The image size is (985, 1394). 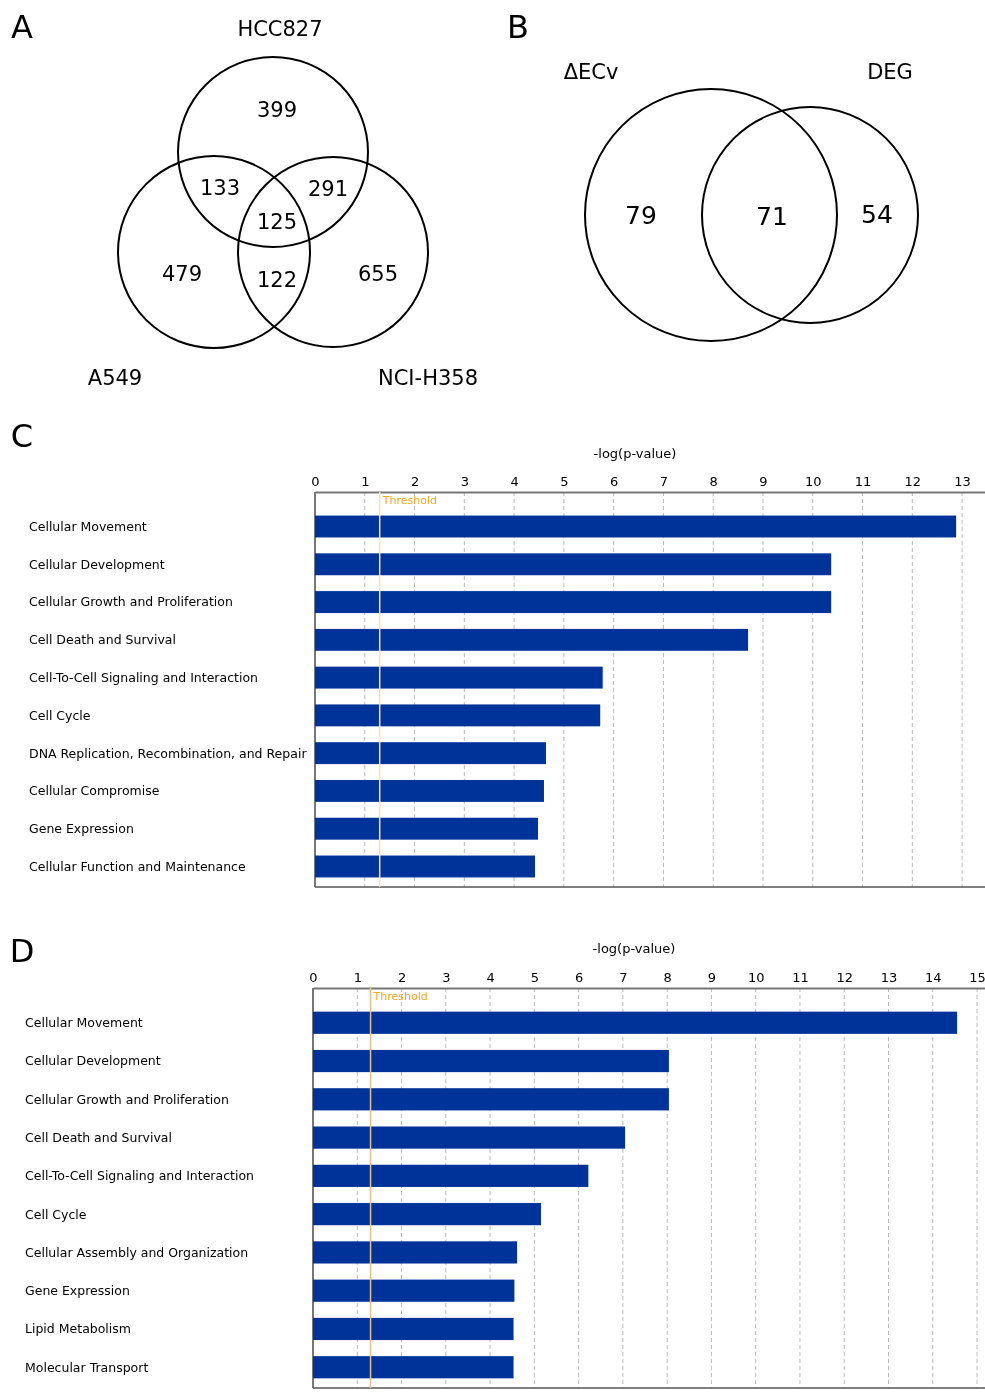 I want to click on text: 79, so click(x=641, y=215).